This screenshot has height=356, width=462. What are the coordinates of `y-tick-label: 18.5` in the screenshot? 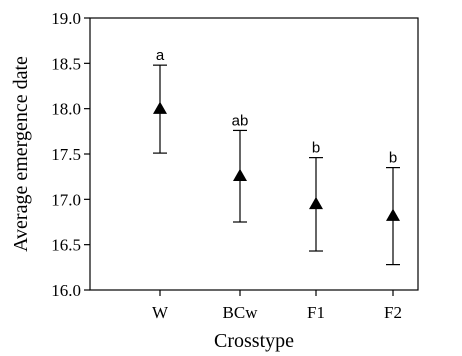 It's located at (66, 63).